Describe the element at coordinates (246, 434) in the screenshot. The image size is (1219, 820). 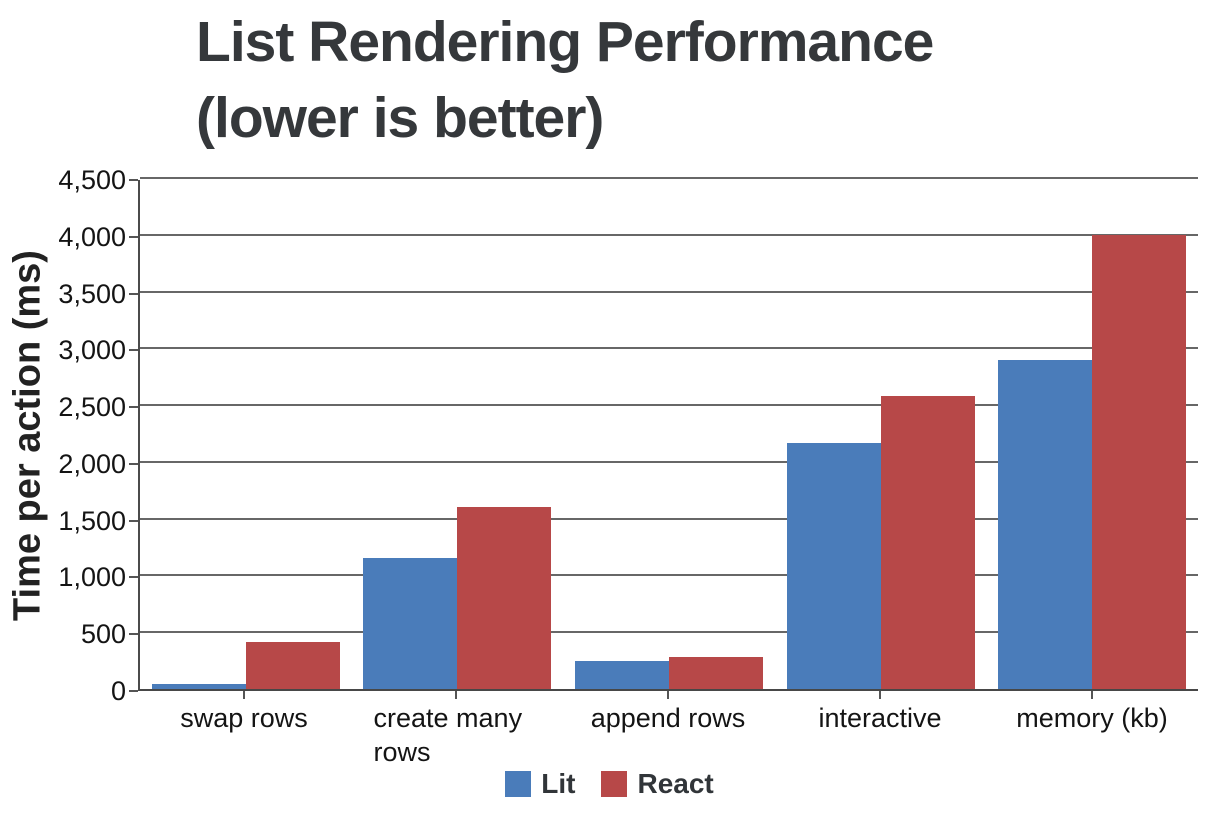
I see `bar-group-swap-rows` at that location.